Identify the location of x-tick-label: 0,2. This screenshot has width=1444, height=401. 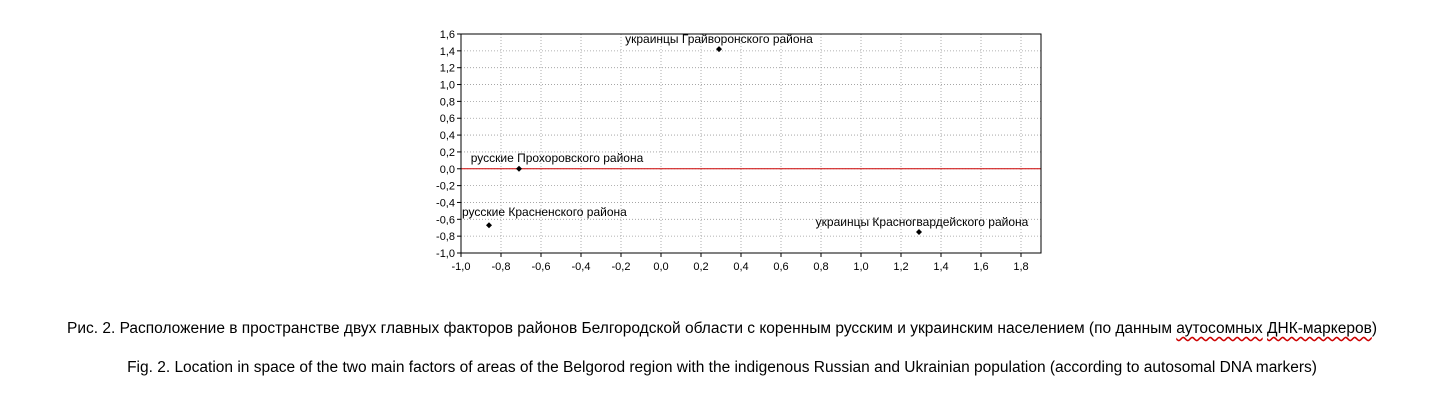
(700, 267).